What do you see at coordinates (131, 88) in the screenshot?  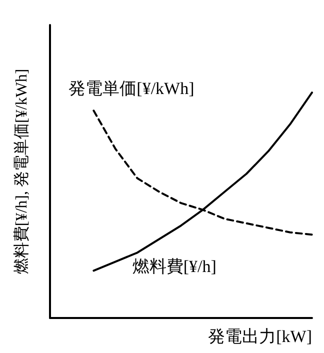 I see `series-label: 発電単価[¥/kWh]` at bounding box center [131, 88].